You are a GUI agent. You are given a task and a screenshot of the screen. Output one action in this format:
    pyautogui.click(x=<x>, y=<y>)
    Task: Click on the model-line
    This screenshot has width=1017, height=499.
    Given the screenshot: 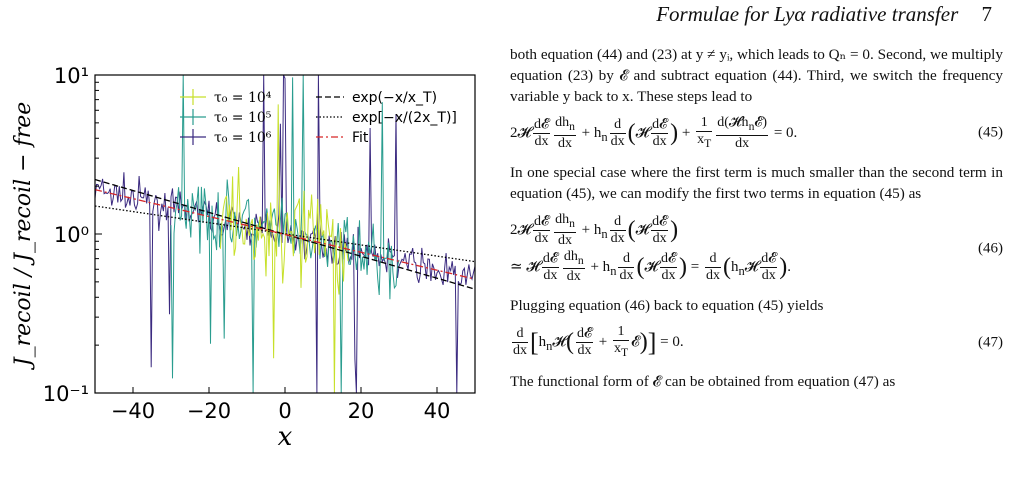 What is the action you would take?
    pyautogui.click(x=285, y=234)
    